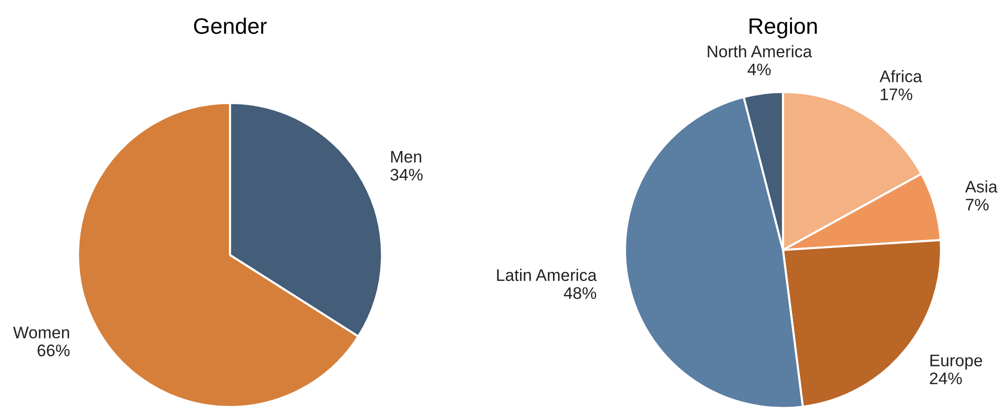 The width and height of the screenshot is (998, 410). Describe the element at coordinates (54, 350) in the screenshot. I see `data-label: 66%` at that location.